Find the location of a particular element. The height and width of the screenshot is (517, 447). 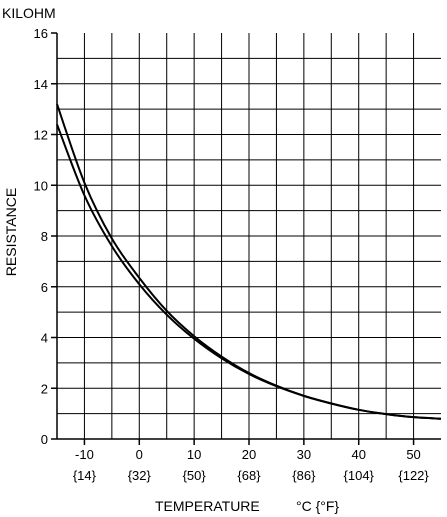

y-tick-label: 14 is located at coordinates (41, 84).